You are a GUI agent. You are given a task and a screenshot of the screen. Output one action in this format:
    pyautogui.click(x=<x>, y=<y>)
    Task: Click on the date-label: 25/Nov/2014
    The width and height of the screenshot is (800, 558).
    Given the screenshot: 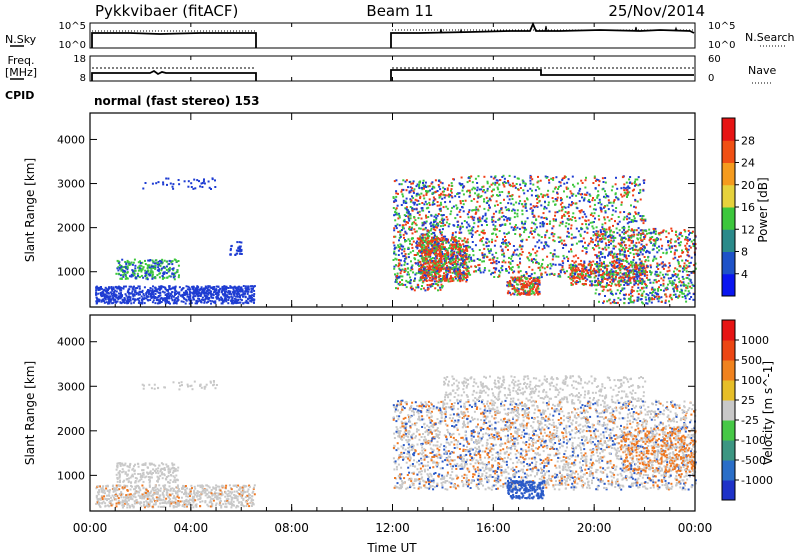 What is the action you would take?
    pyautogui.click(x=656, y=11)
    